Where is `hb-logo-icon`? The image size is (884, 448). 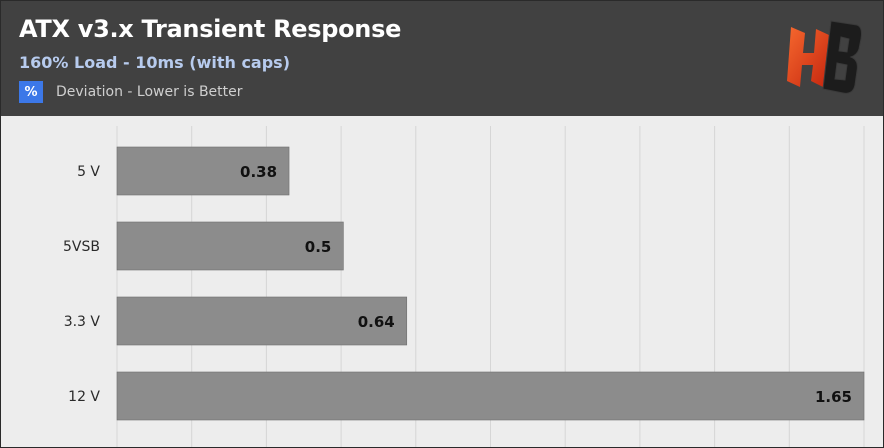
hb-logo-icon is located at coordinates (824, 57).